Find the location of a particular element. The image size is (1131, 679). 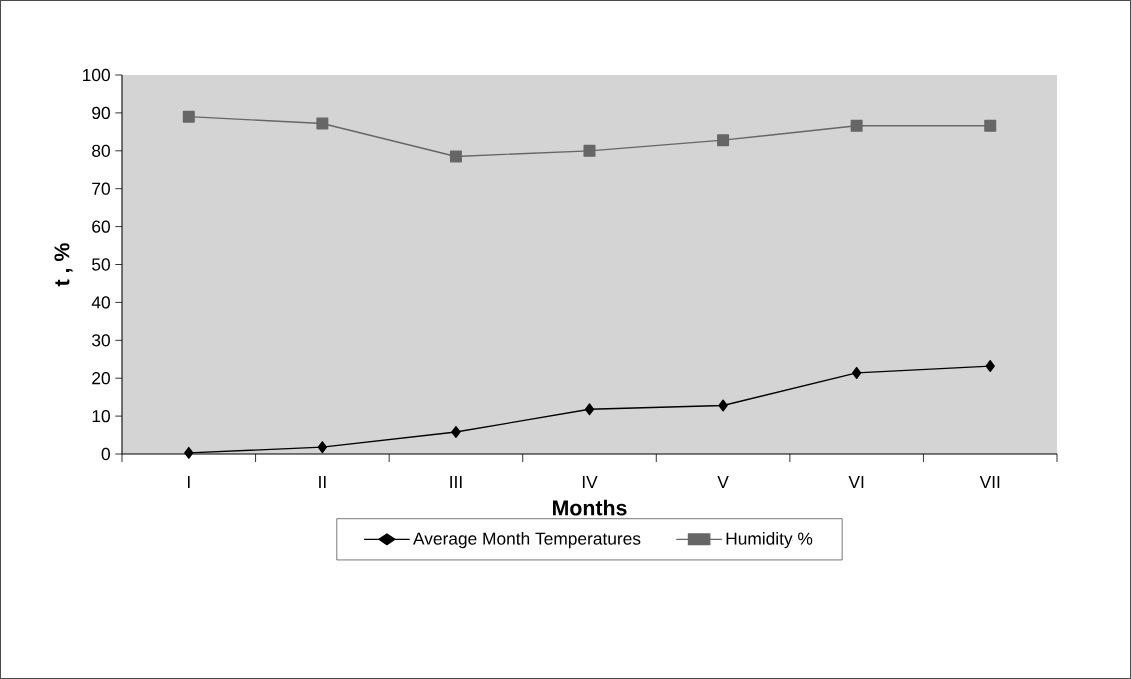

x-tick-label: II is located at coordinates (322, 482).